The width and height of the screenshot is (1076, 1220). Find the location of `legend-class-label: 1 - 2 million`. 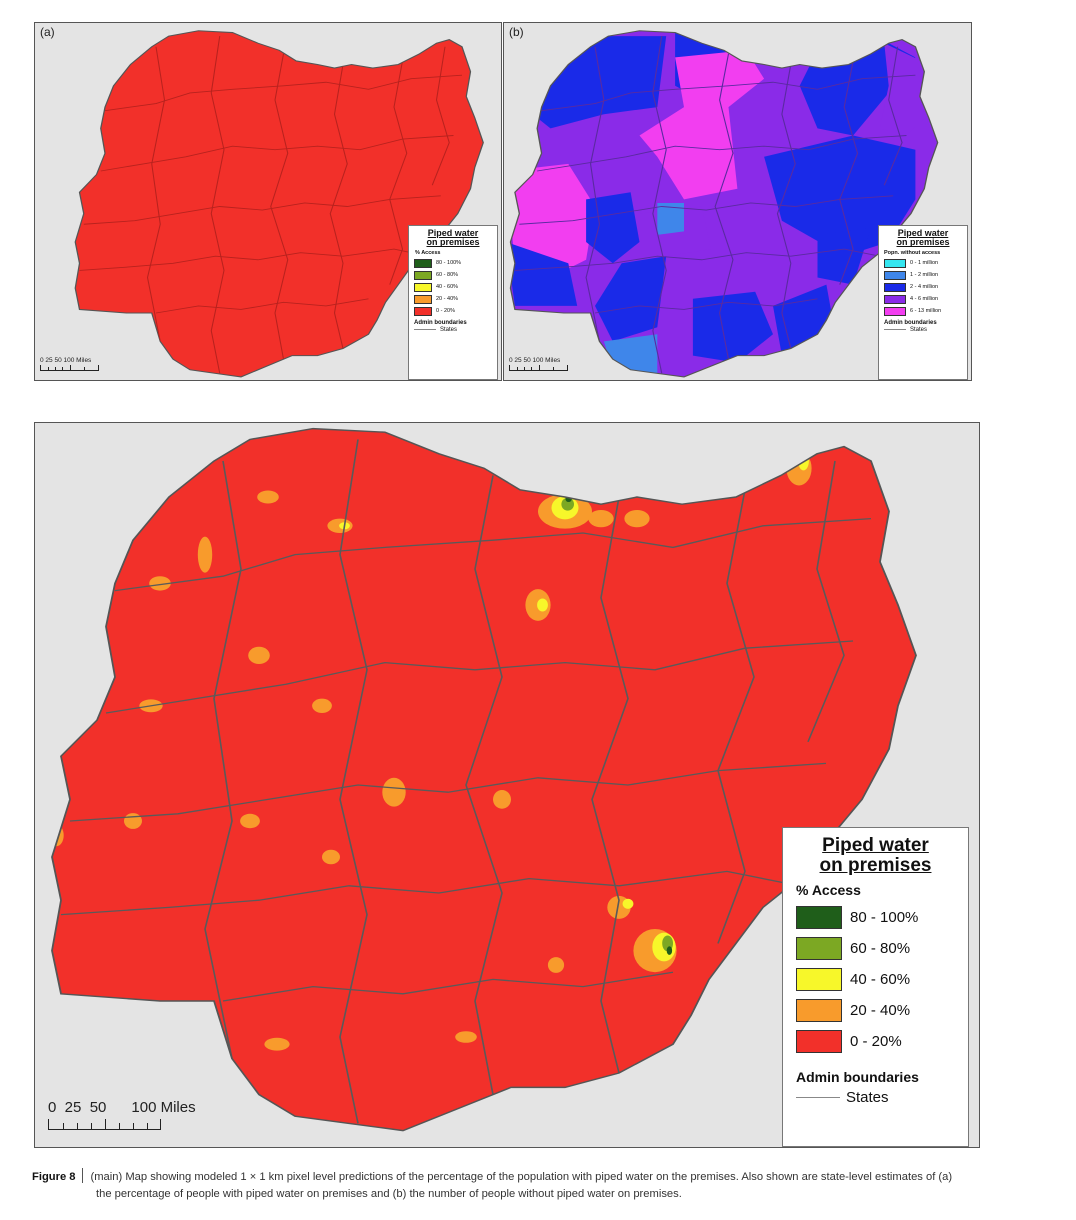

legend-class-label: 1 - 2 million is located at coordinates (924, 275).